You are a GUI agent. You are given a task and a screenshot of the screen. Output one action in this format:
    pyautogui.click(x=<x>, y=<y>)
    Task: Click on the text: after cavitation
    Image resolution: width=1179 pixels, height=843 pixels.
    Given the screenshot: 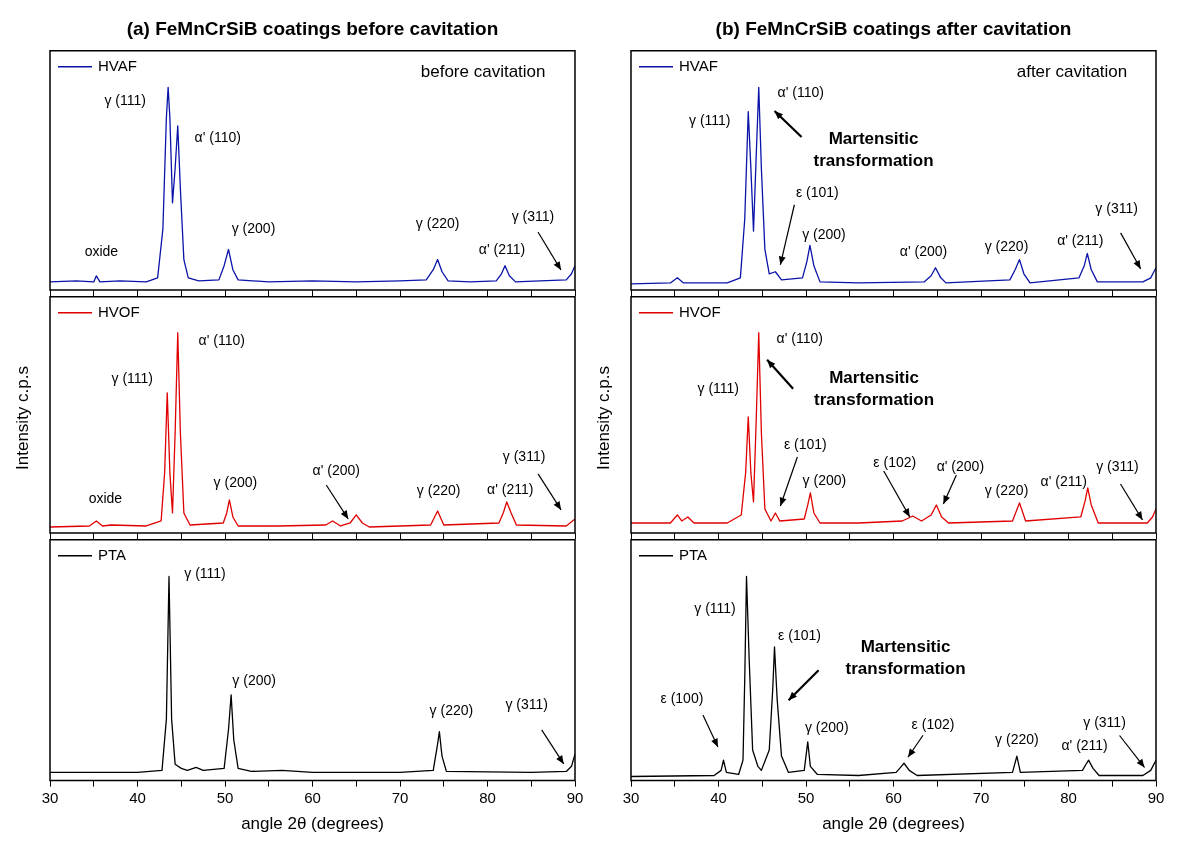 What is the action you would take?
    pyautogui.click(x=1072, y=72)
    